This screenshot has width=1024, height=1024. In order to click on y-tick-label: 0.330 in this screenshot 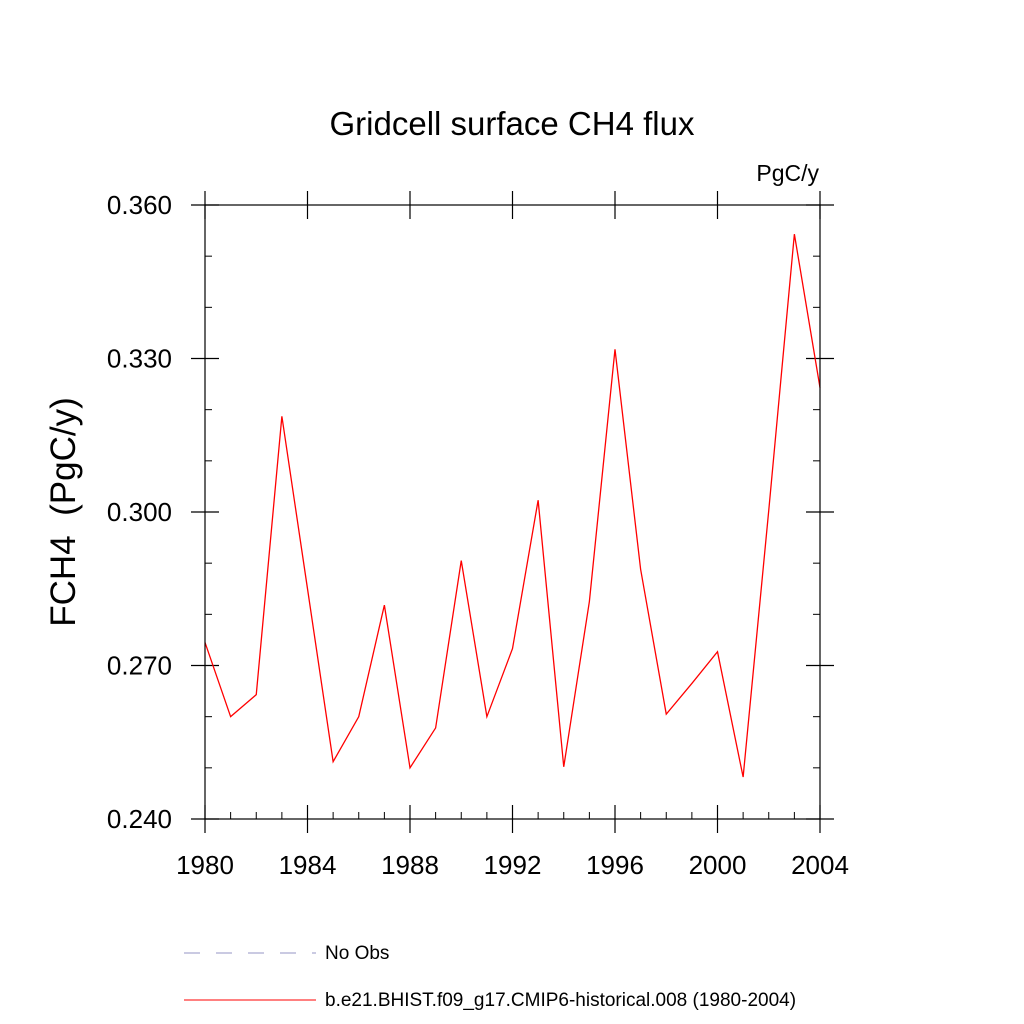, I will do `click(139, 359)`.